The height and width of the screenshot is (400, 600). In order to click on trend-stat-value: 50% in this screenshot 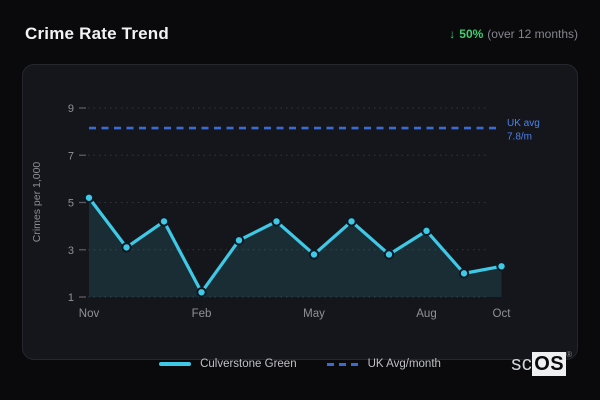, I will do `click(471, 34)`.